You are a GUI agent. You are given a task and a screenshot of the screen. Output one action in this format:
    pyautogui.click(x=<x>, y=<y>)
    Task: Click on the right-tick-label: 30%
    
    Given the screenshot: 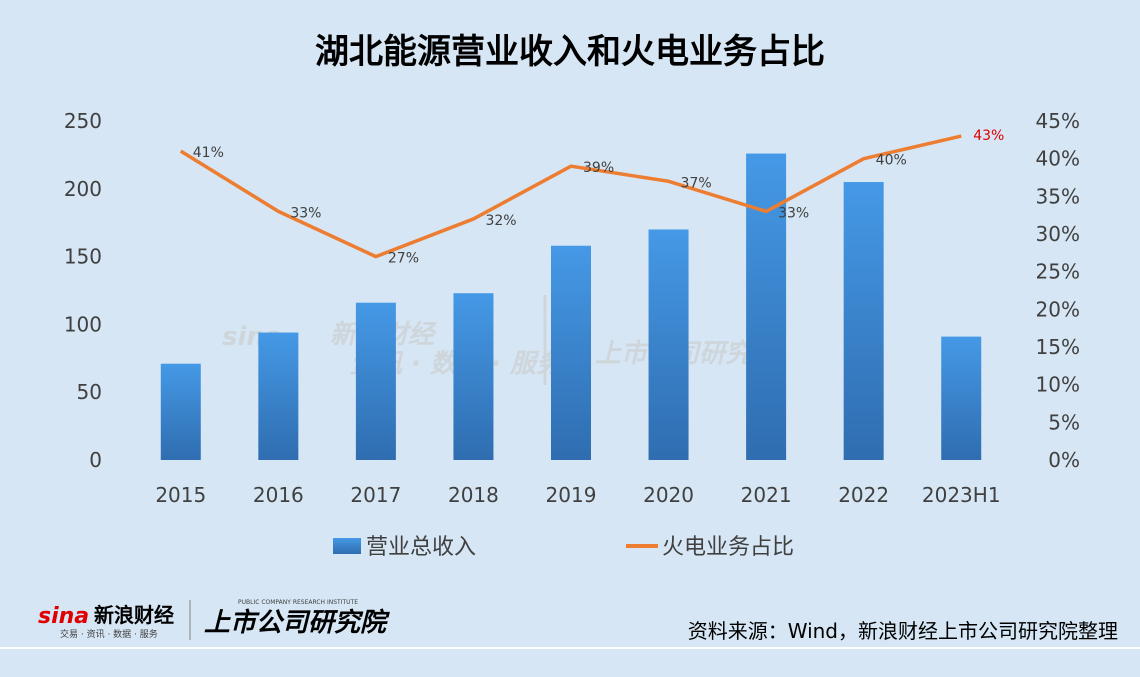 What is the action you would take?
    pyautogui.click(x=1058, y=234)
    